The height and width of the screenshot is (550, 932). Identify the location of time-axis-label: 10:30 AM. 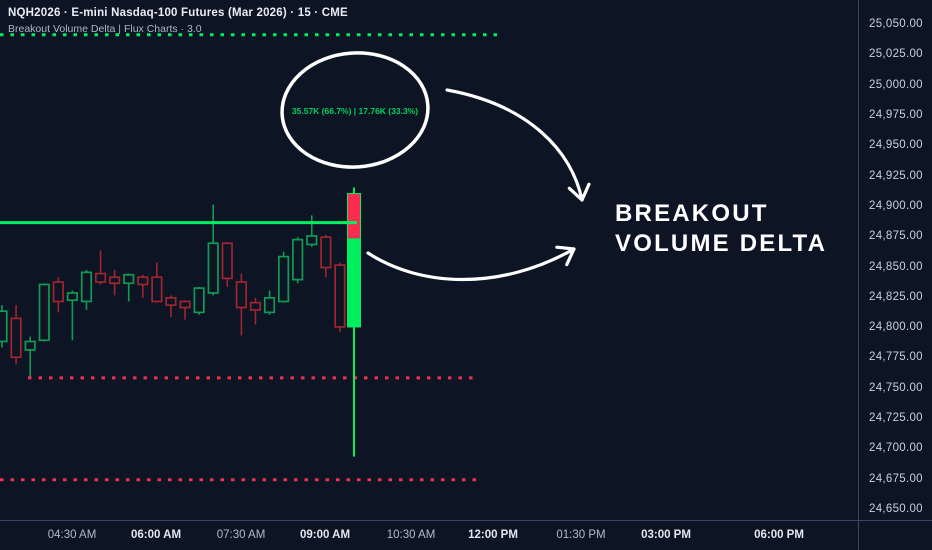
(411, 535).